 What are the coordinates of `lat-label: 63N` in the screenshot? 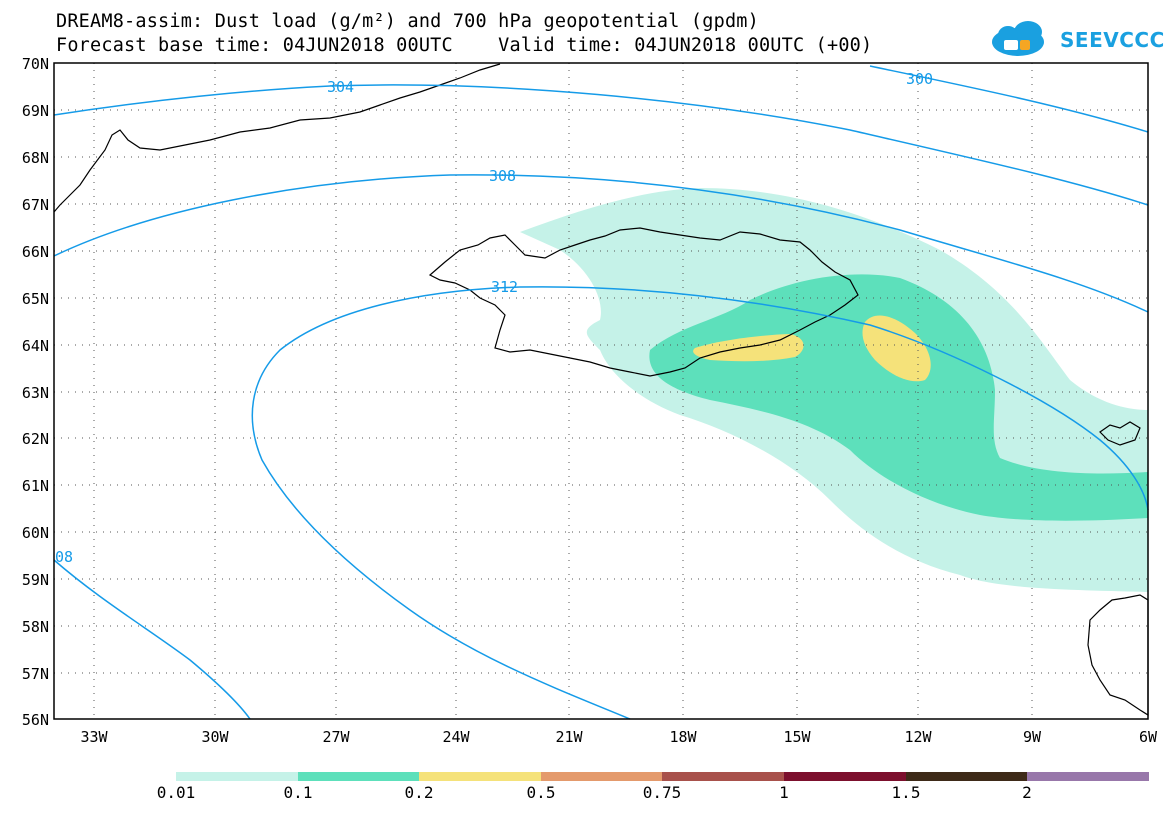 It's located at (35, 393).